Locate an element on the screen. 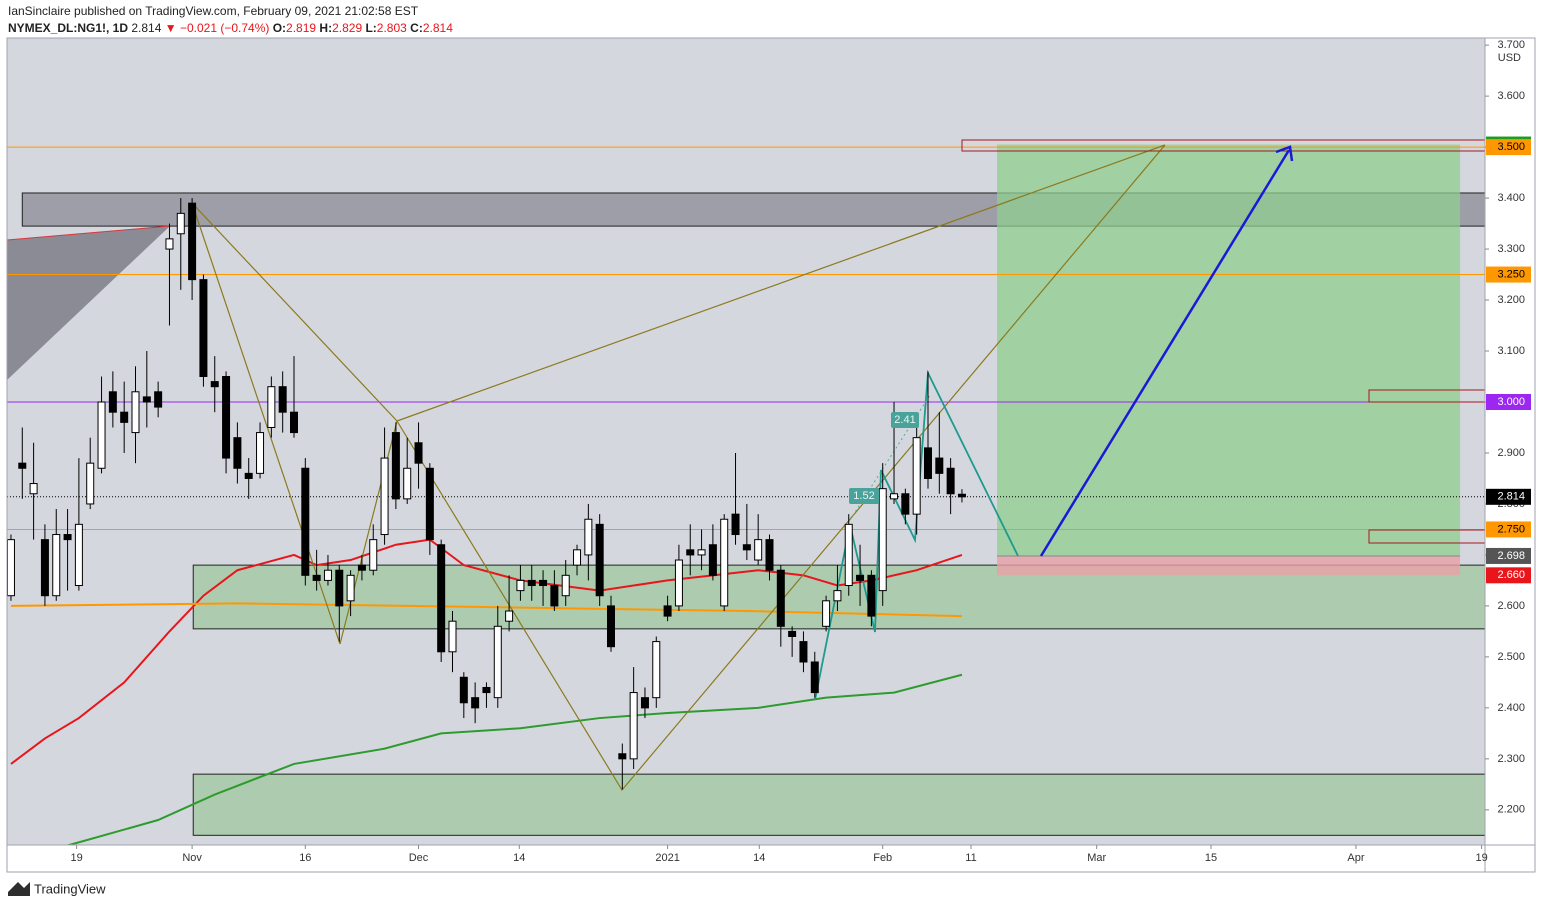 The width and height of the screenshot is (1541, 914). o-label: O: is located at coordinates (279, 28).